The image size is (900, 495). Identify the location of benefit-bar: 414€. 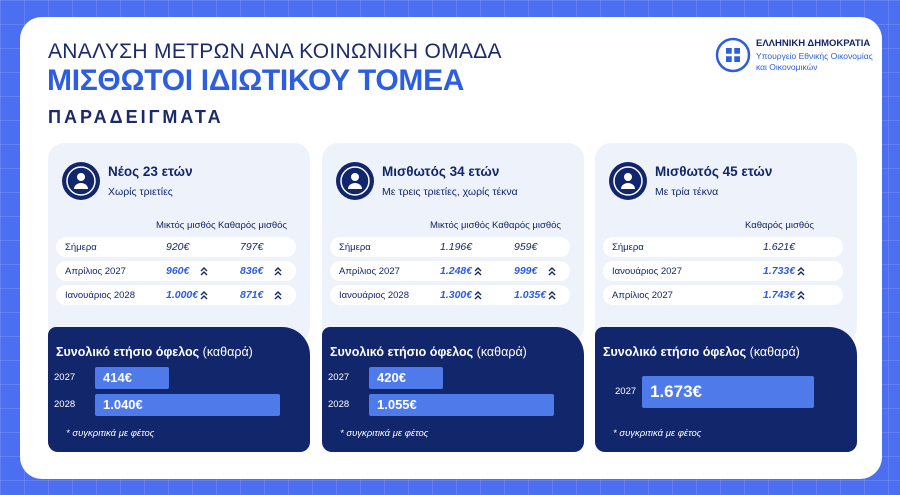
(132, 378).